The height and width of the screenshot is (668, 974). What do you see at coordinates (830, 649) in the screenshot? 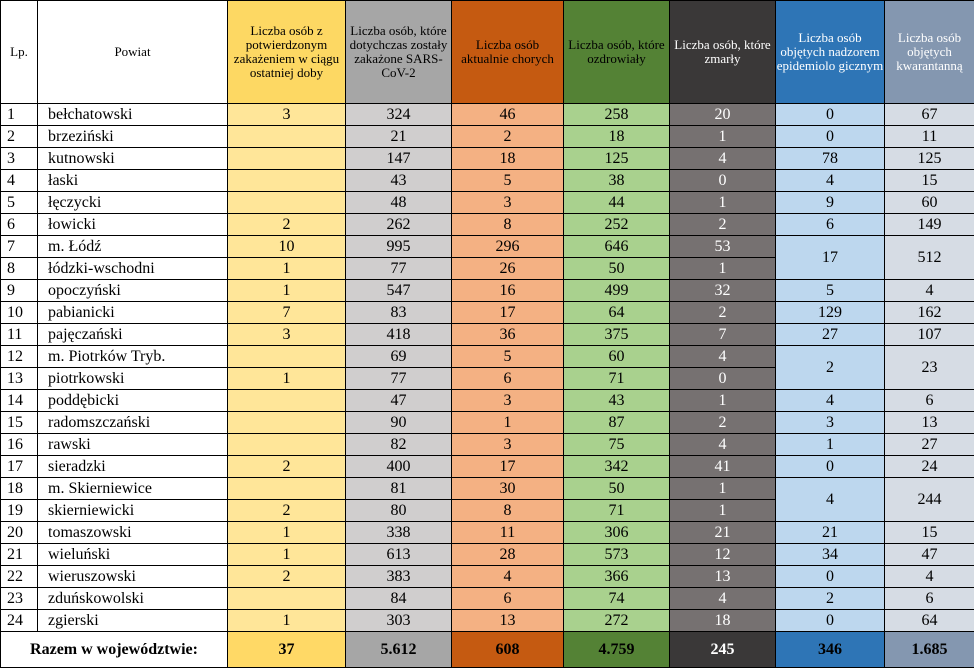
I see `total-supervision: 346` at bounding box center [830, 649].